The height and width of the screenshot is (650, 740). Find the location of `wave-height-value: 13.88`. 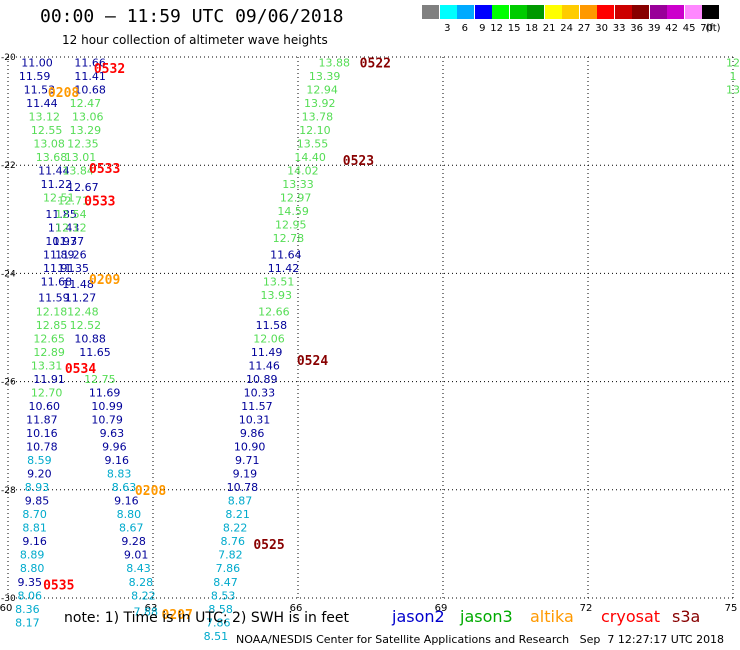

wave-height-value: 13.88 is located at coordinates (335, 62).